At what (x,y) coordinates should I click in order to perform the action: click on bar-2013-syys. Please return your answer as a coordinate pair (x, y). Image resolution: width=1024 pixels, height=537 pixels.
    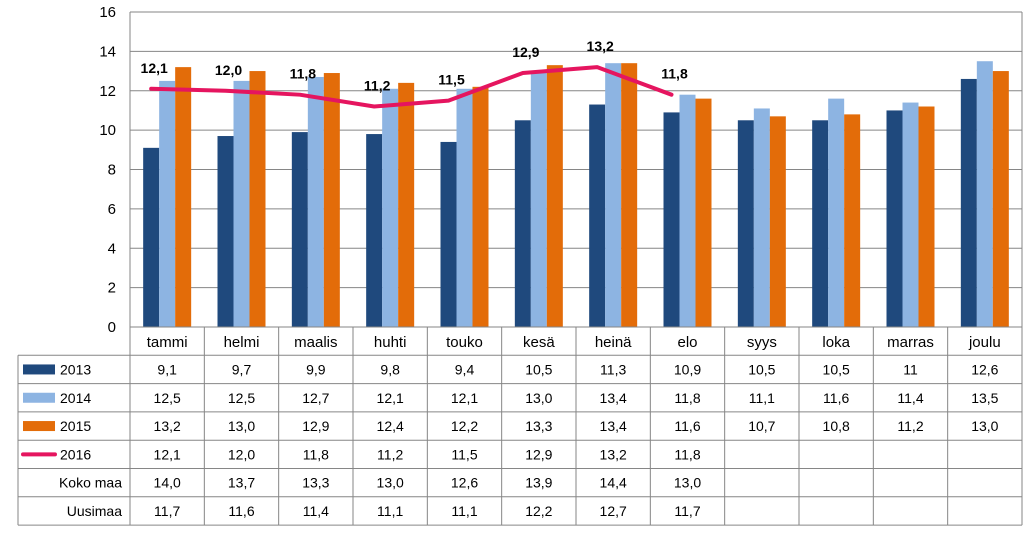
    Looking at the image, I should click on (745, 223).